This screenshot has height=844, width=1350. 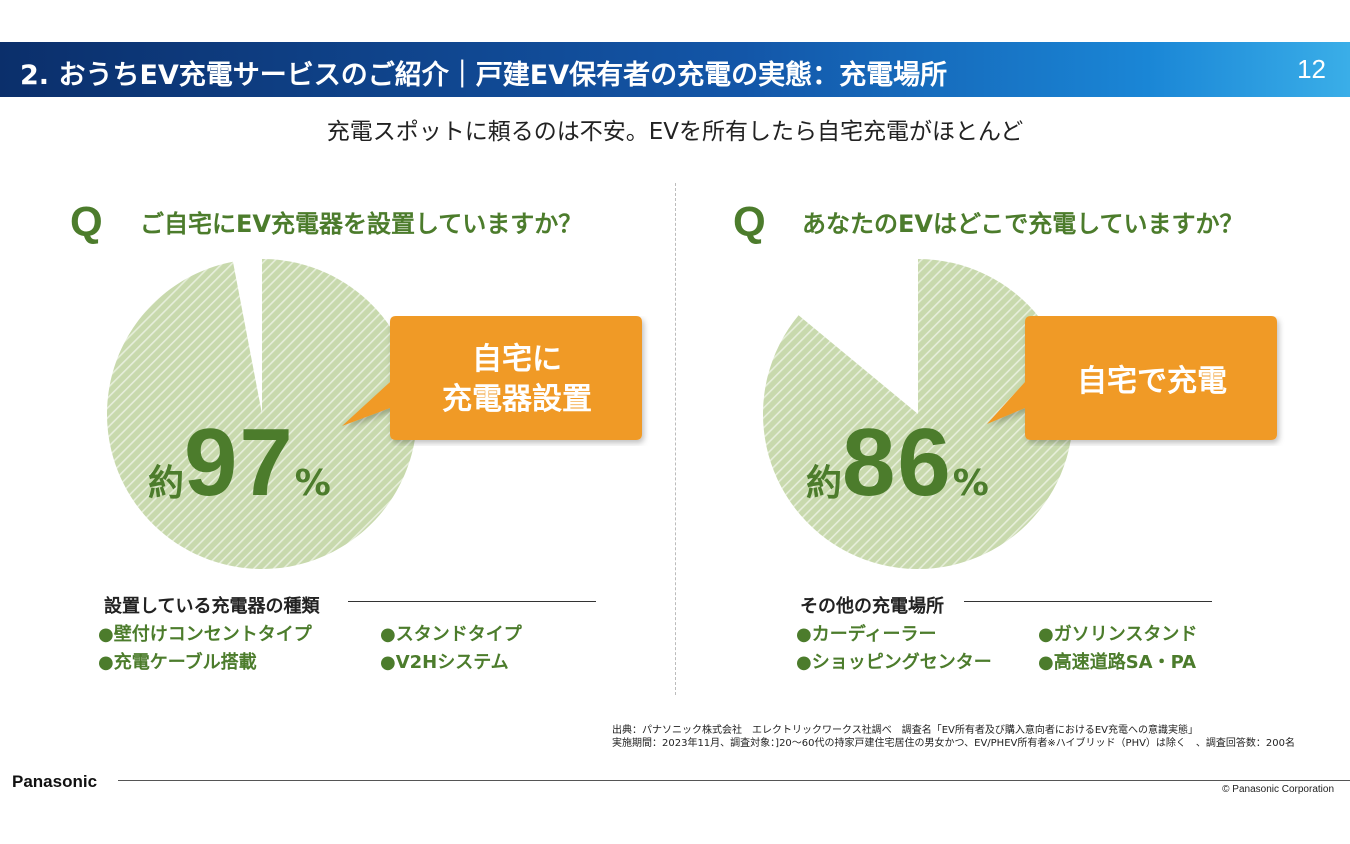 I want to click on right-pie-chart, so click(x=918, y=414).